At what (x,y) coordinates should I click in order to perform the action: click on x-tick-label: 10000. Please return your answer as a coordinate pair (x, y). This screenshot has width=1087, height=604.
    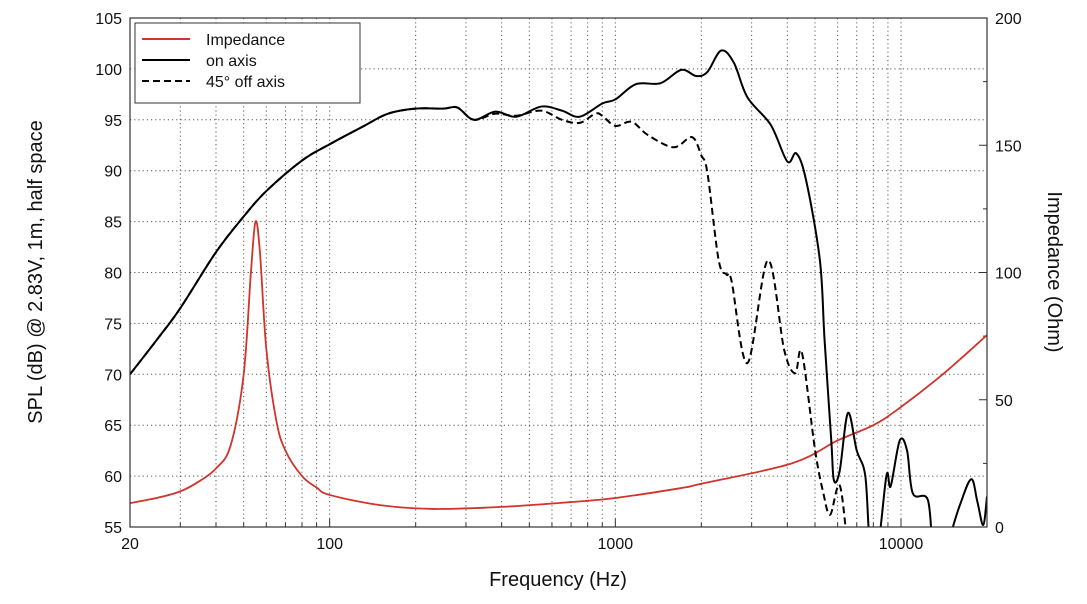
    Looking at the image, I should click on (901, 544).